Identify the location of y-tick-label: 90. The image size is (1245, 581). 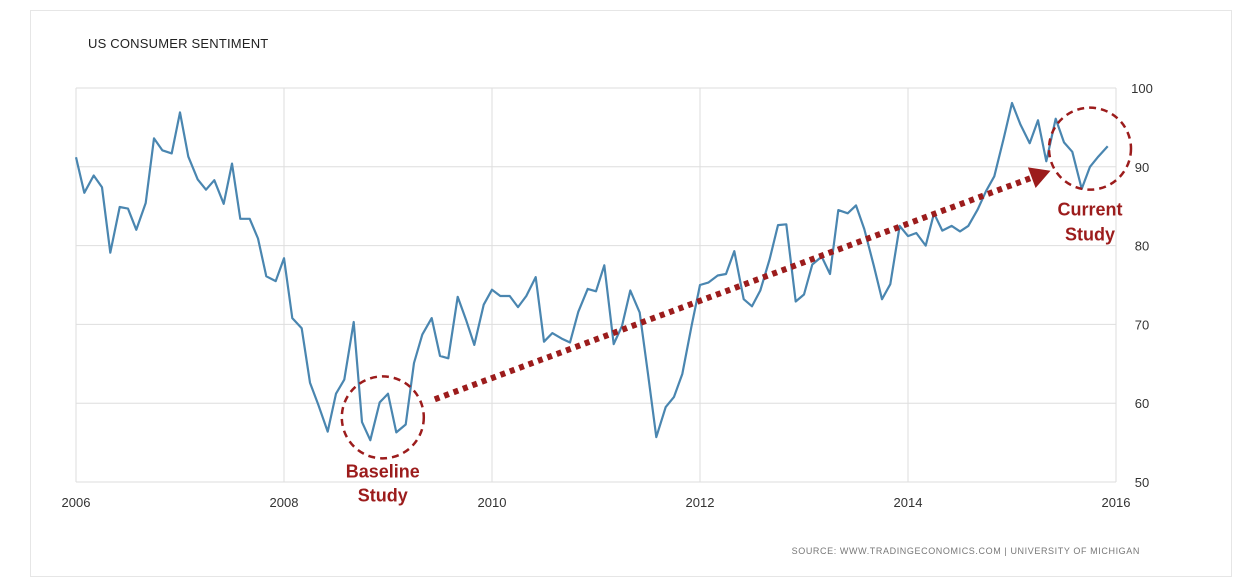
(1142, 167).